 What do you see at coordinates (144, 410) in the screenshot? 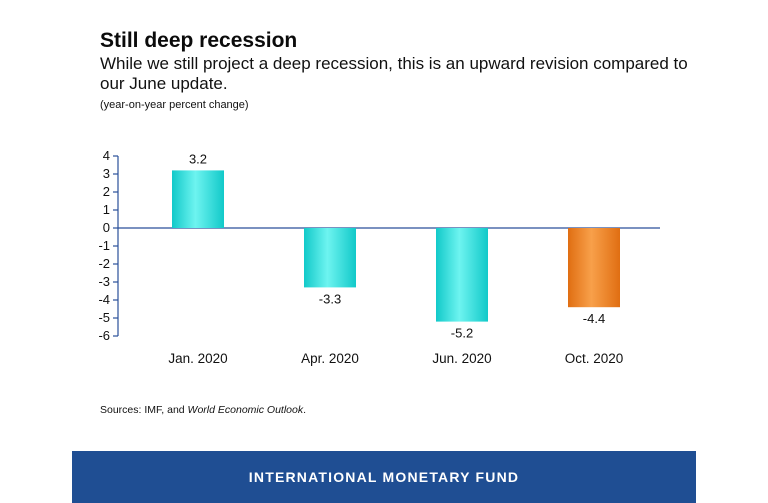
I see `source-prefix: Sources: IMF, and` at bounding box center [144, 410].